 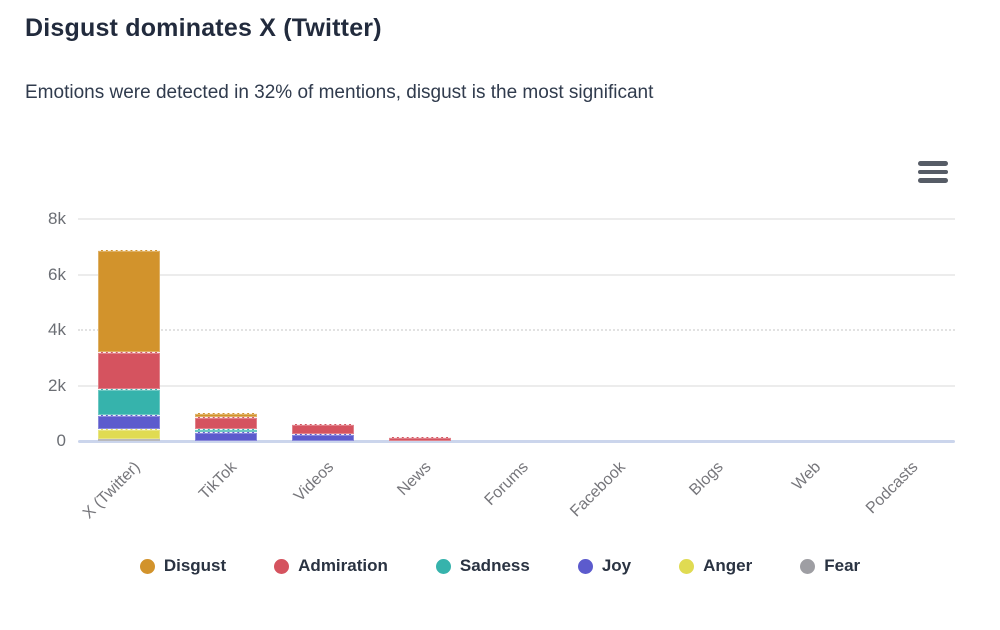 I want to click on bar-segment-tiktok-sadness, so click(x=225, y=431).